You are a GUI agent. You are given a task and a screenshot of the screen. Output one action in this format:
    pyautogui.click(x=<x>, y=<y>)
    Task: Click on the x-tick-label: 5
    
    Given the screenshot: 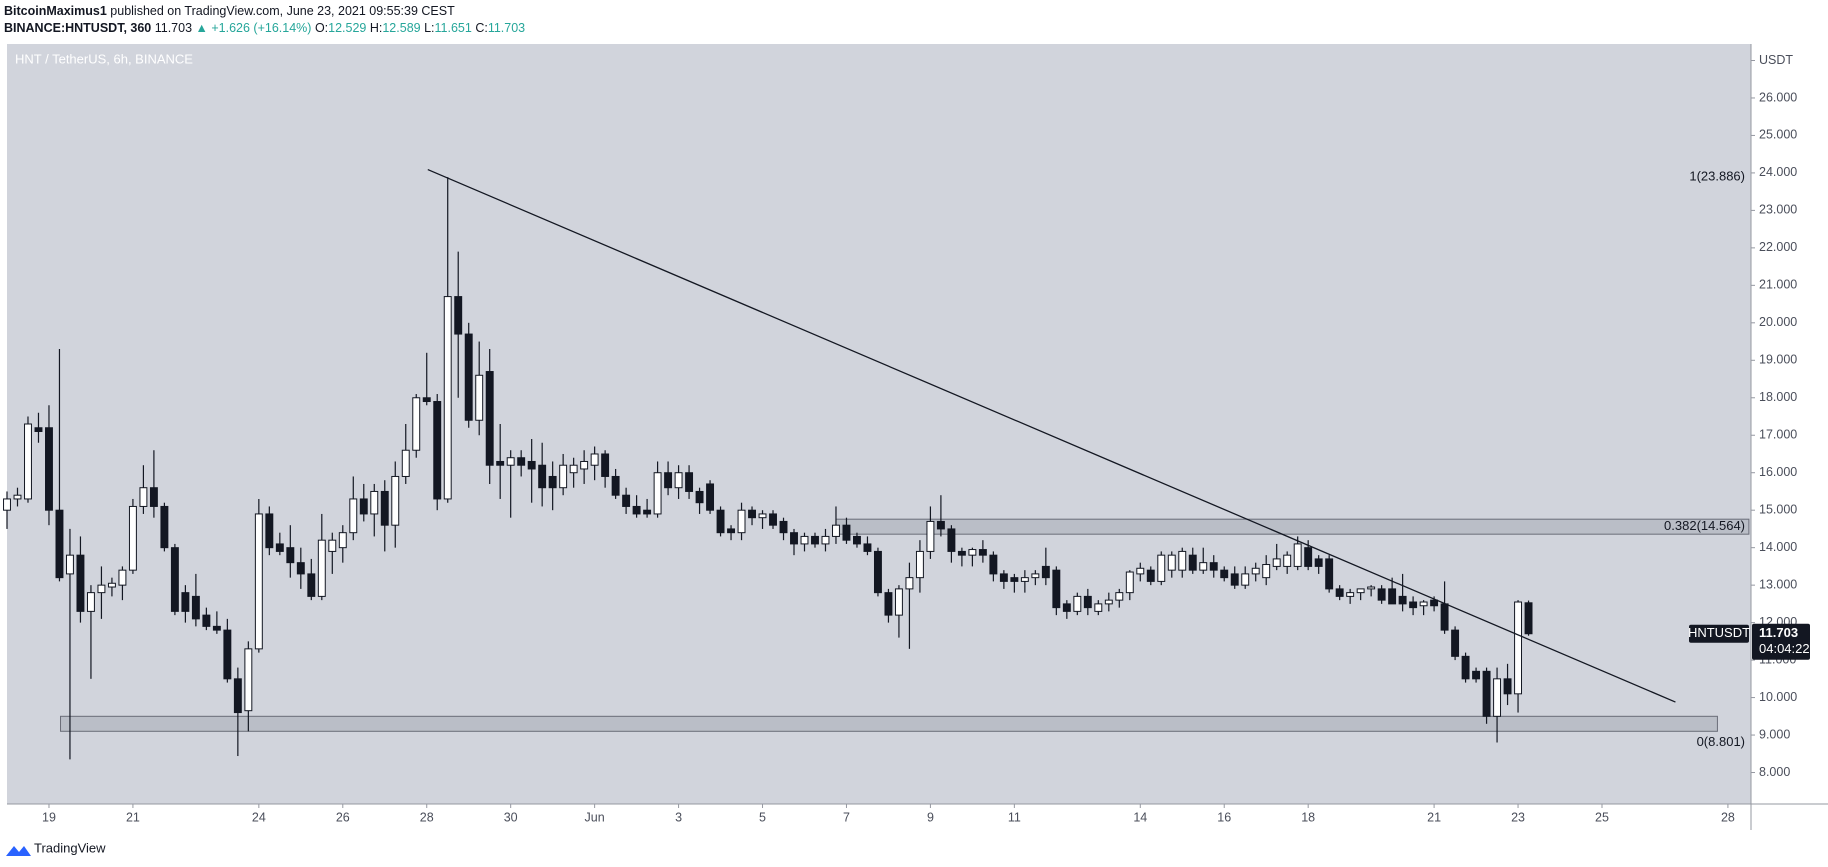 What is the action you would take?
    pyautogui.click(x=762, y=817)
    